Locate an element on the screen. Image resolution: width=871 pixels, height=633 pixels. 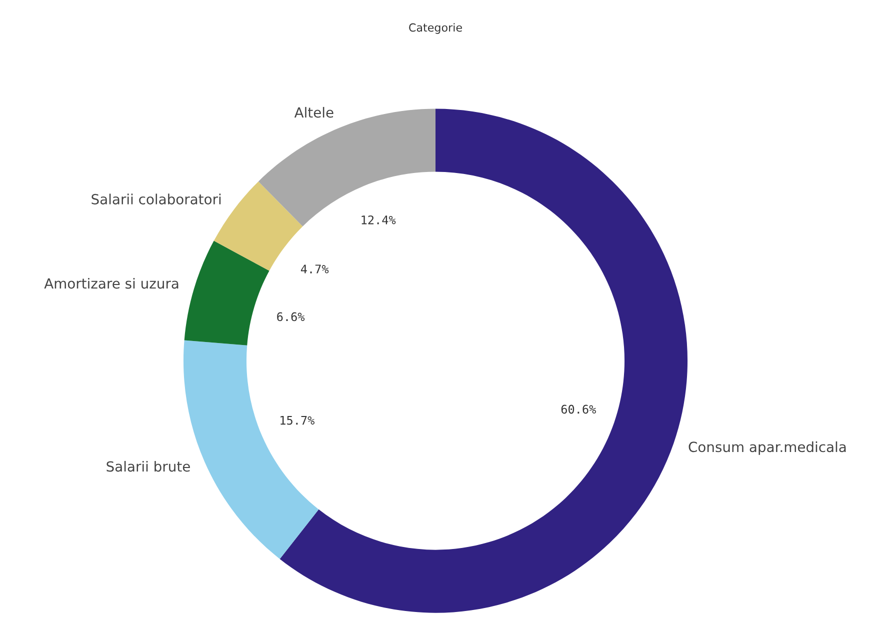
slice-label: Altele is located at coordinates (314, 112).